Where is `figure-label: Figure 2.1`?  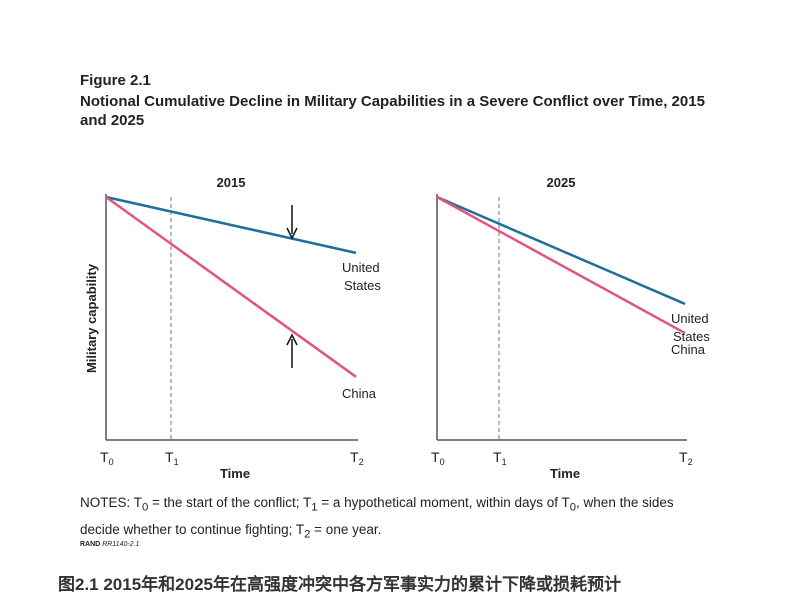
figure-label: Figure 2.1 is located at coordinates (115, 80).